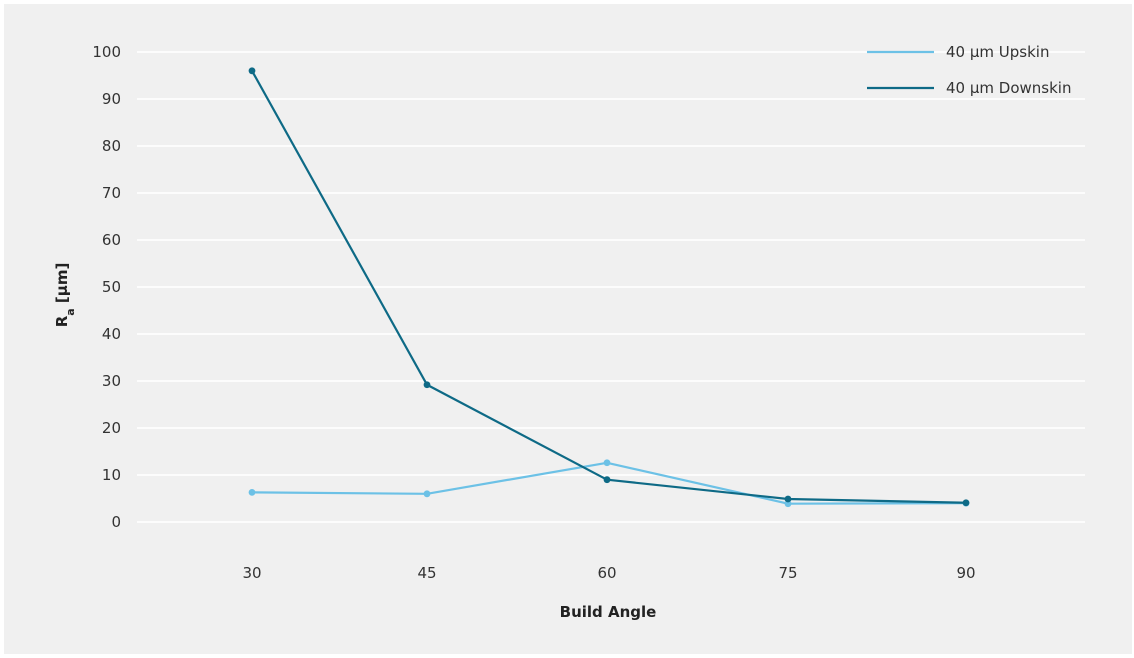 The height and width of the screenshot is (658, 1134). I want to click on x-tick-label-45: 45, so click(426, 573).